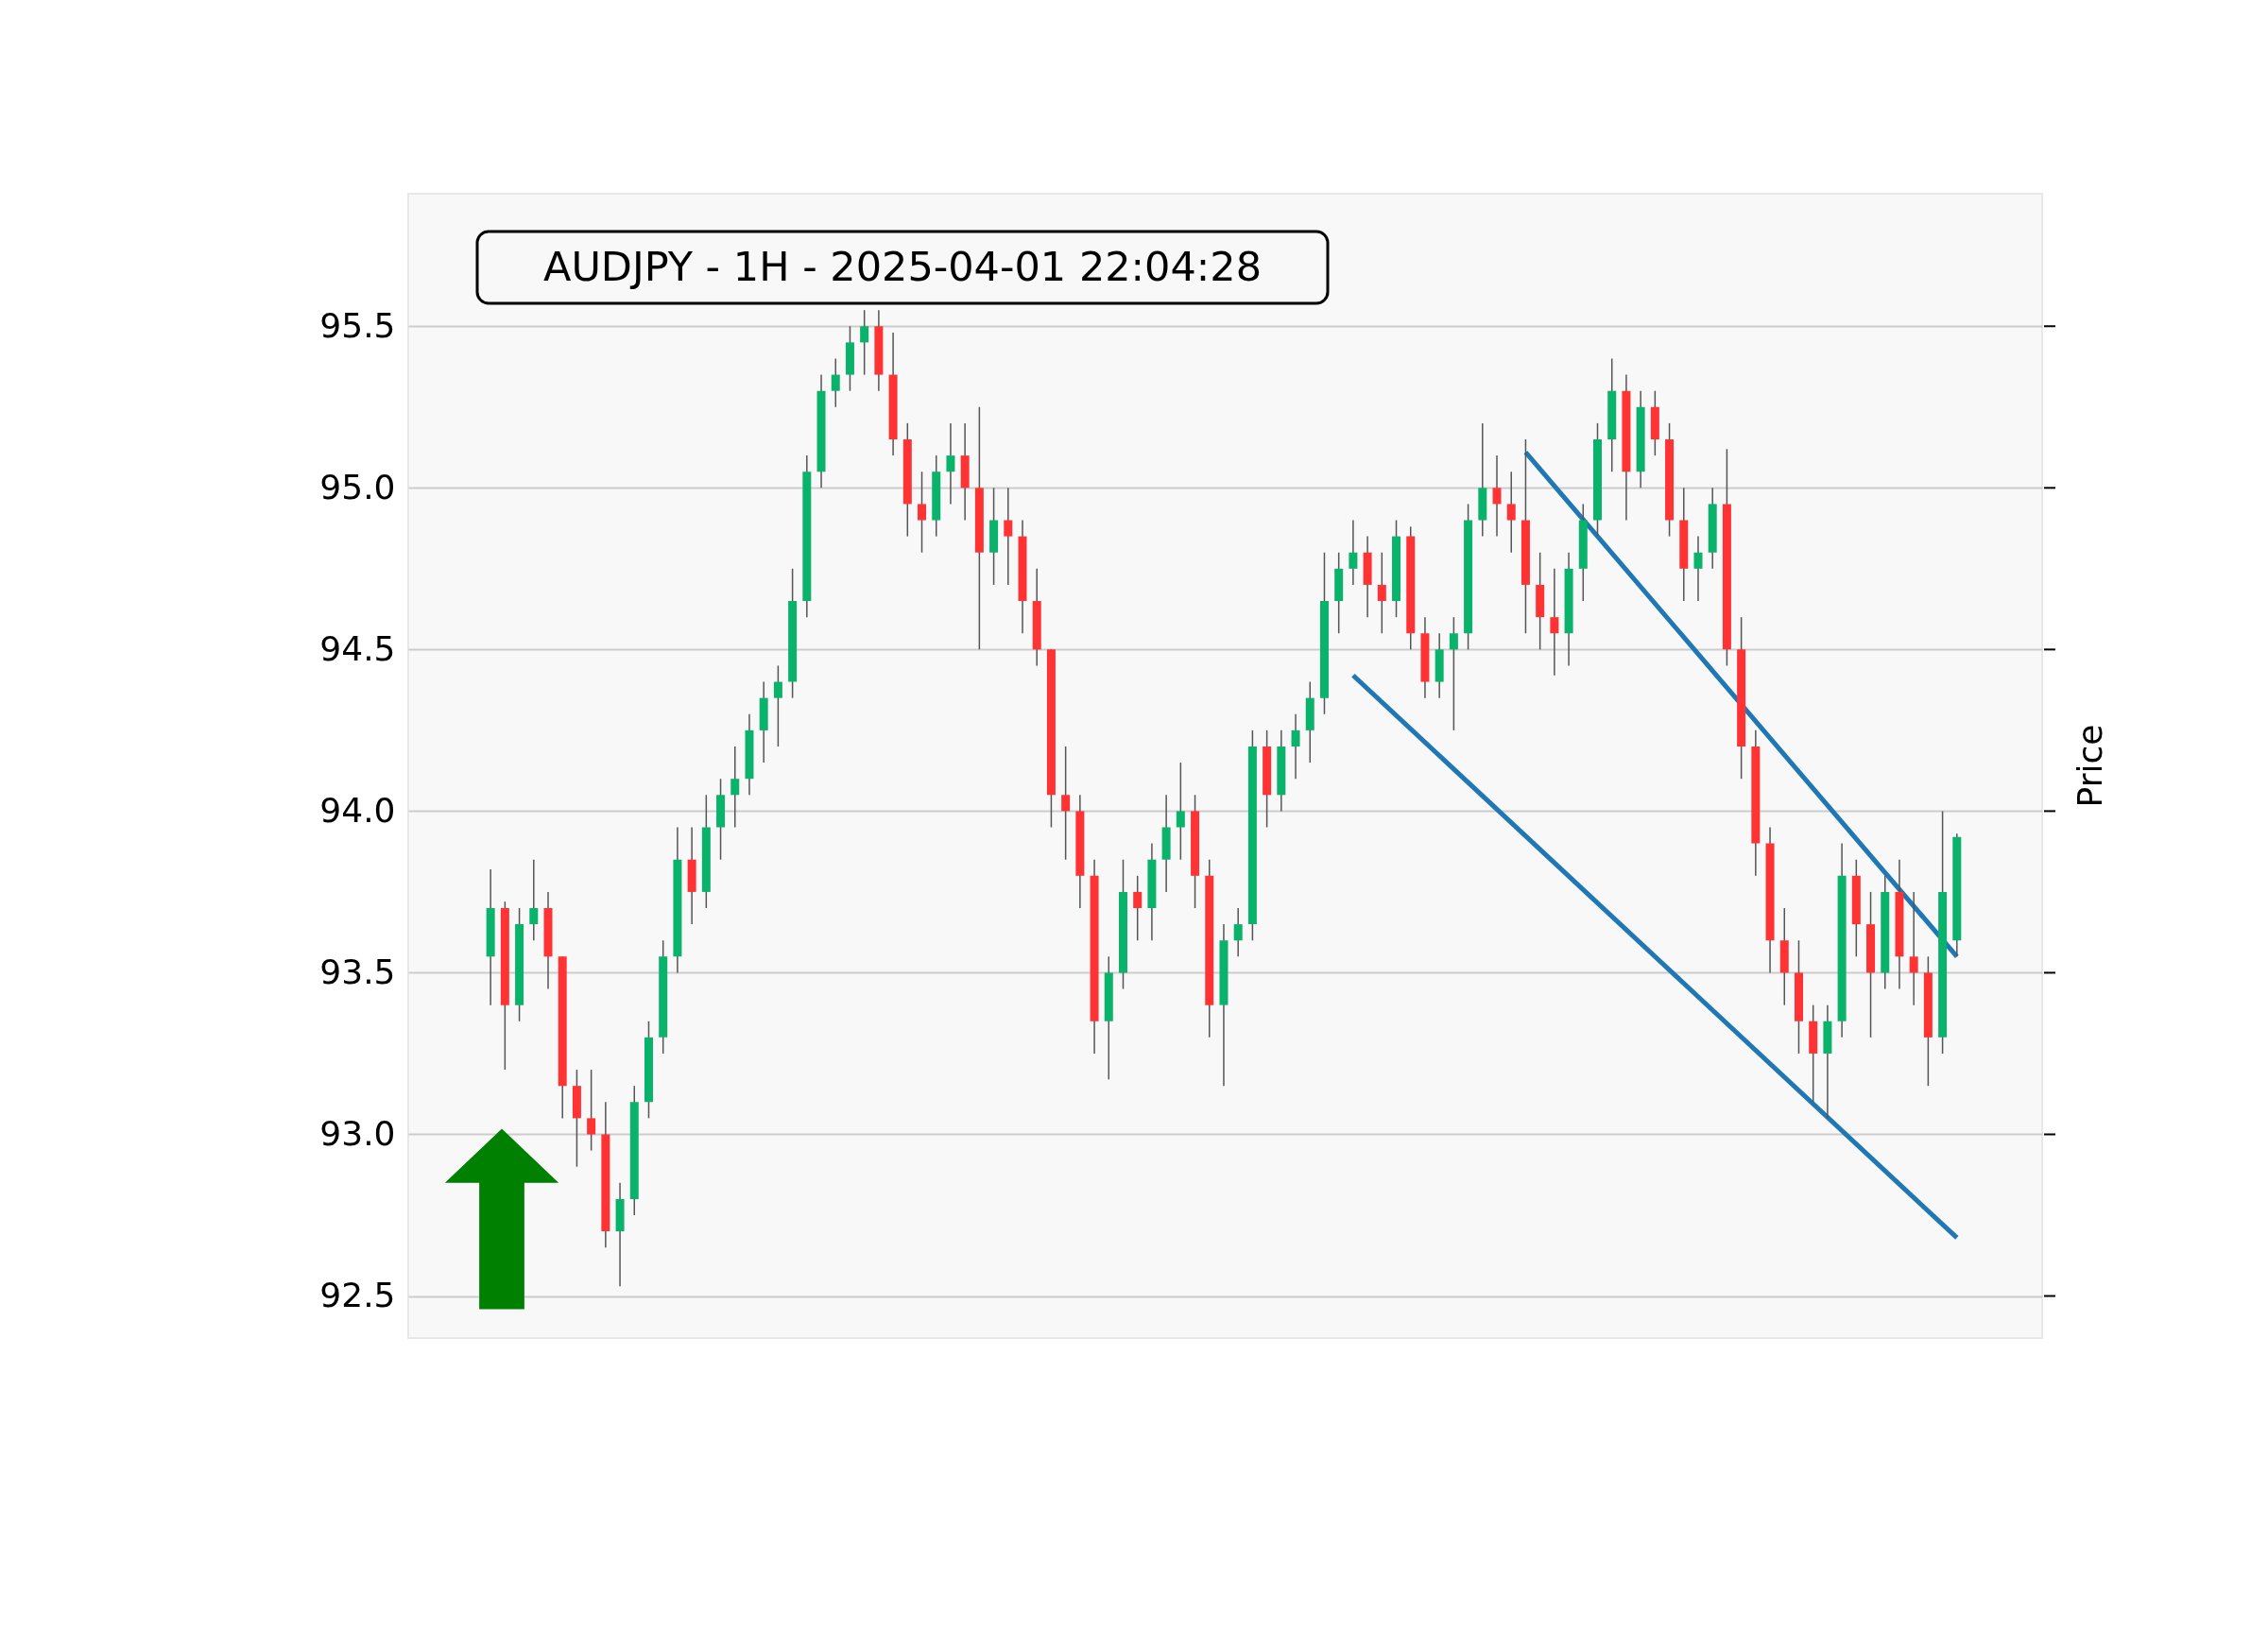 This screenshot has width=2268, height=1630. I want to click on y-tick-label: 95.5, so click(357, 325).